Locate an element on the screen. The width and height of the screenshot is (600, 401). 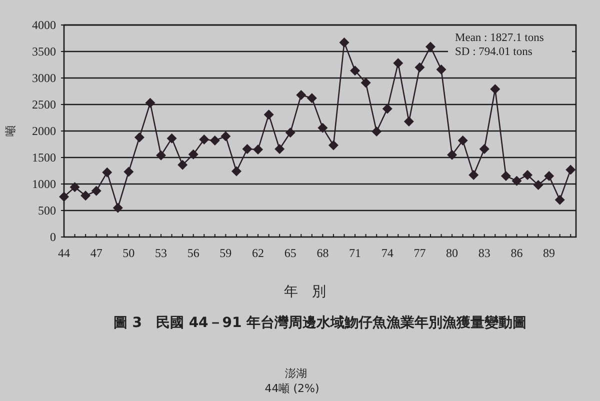
y-axis-title: 噸 is located at coordinates (10, 131).